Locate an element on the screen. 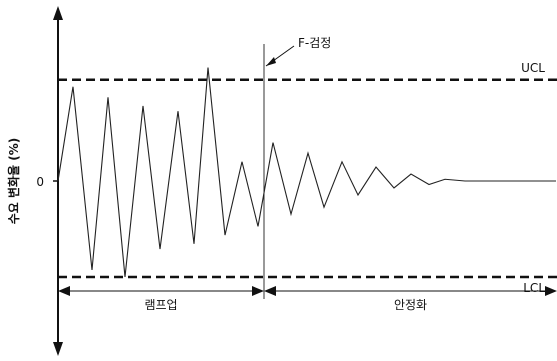  event-marker-label: F-검정 is located at coordinates (314, 43).